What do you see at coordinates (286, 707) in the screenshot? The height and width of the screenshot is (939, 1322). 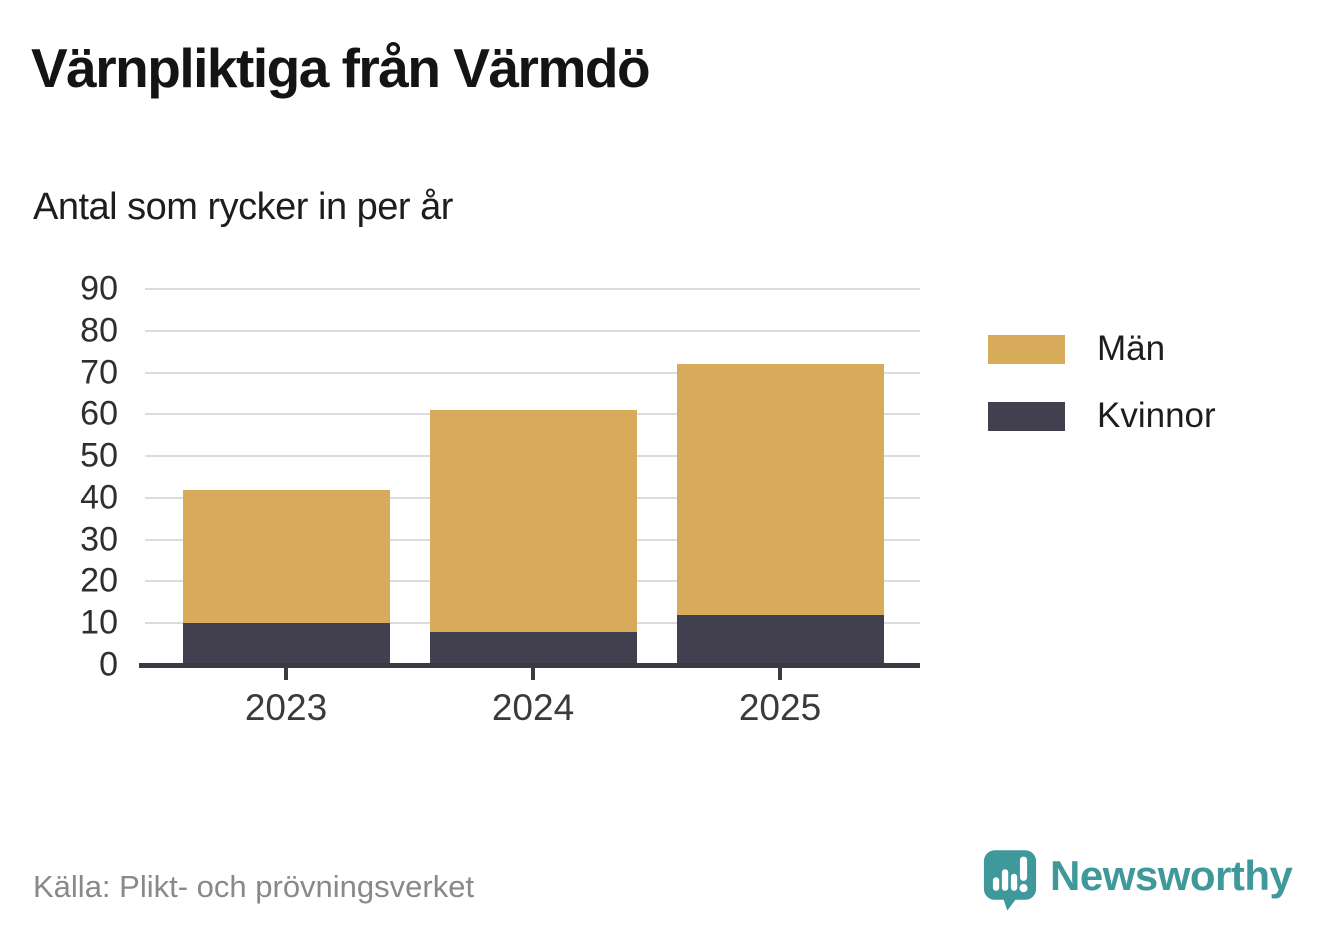 I see `x-tick-label-2023: 2023` at bounding box center [286, 707].